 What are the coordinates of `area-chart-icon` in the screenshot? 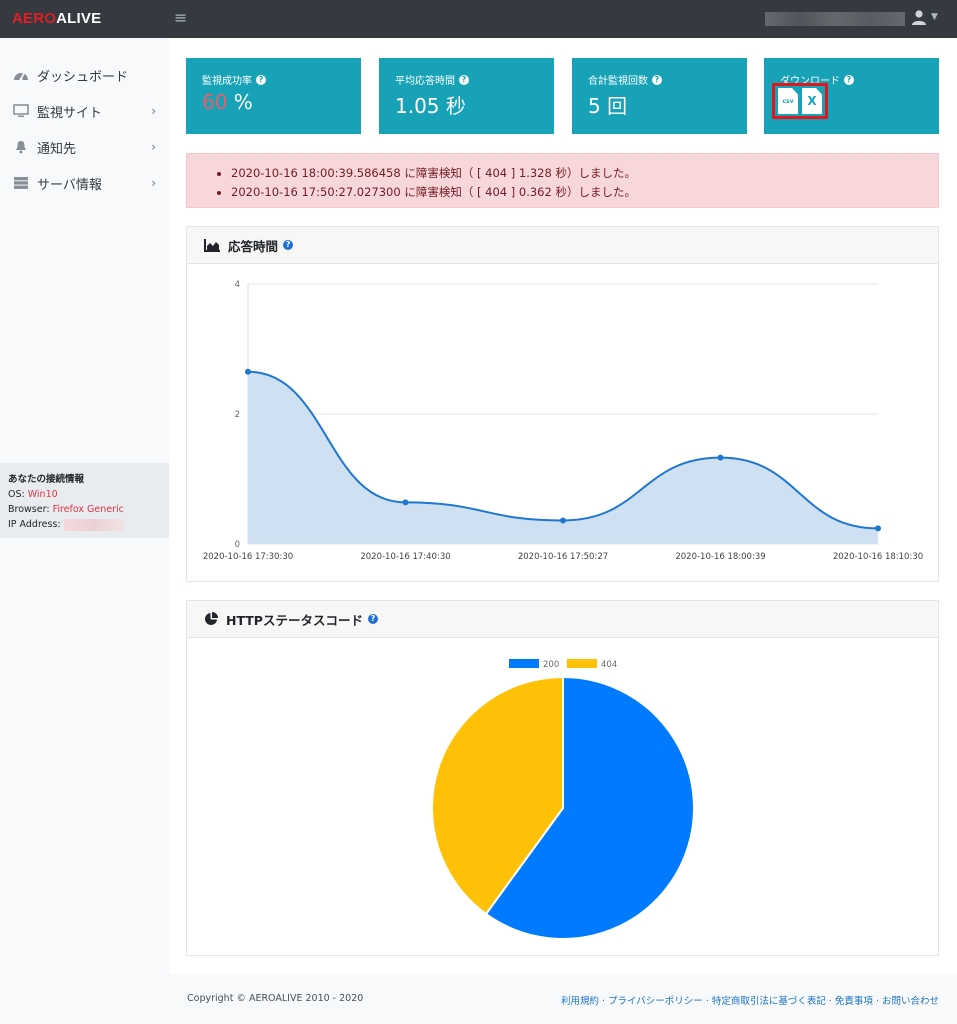 It's located at (212, 245).